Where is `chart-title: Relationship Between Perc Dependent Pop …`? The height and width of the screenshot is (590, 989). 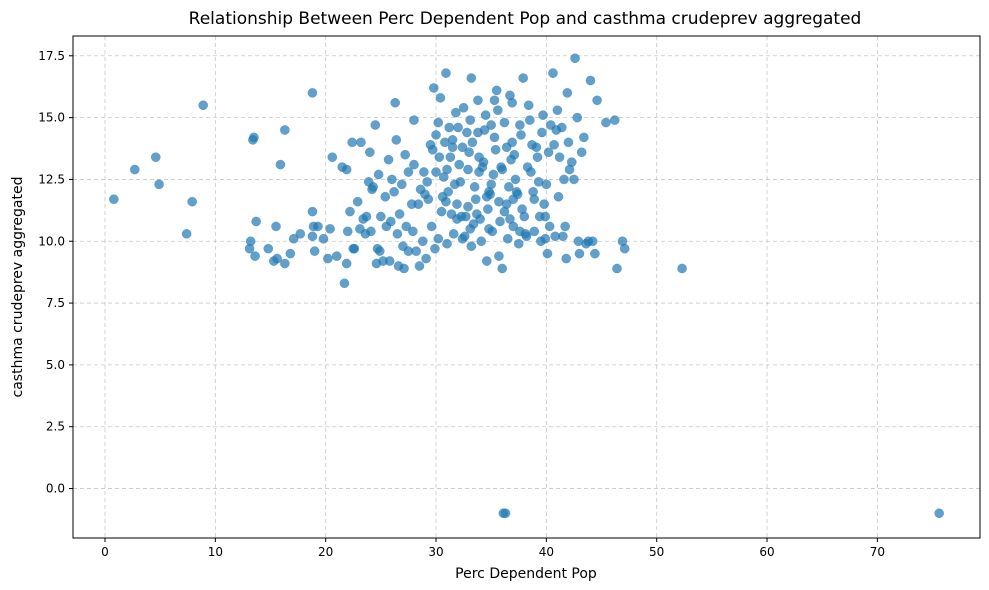 chart-title: Relationship Between Perc Dependent Pop … is located at coordinates (525, 19).